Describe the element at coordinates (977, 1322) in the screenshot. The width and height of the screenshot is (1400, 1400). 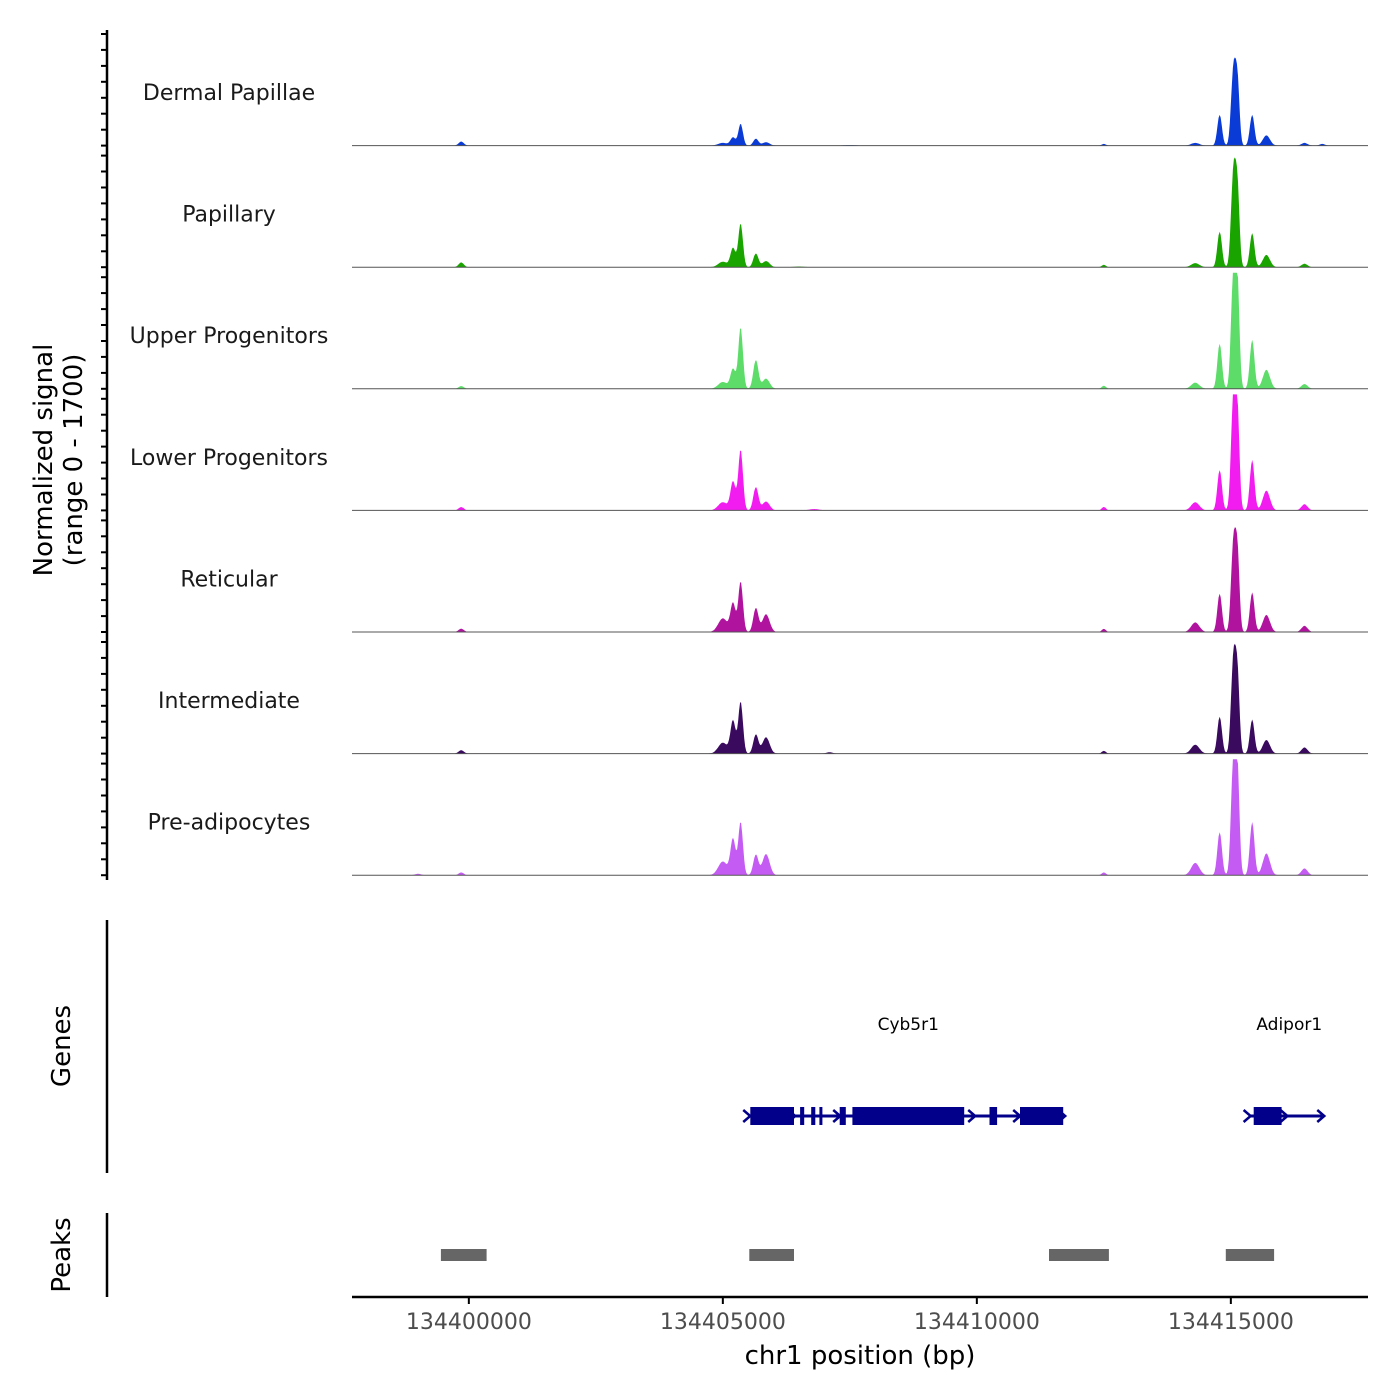
I see `x-tick-label: 134410000` at that location.